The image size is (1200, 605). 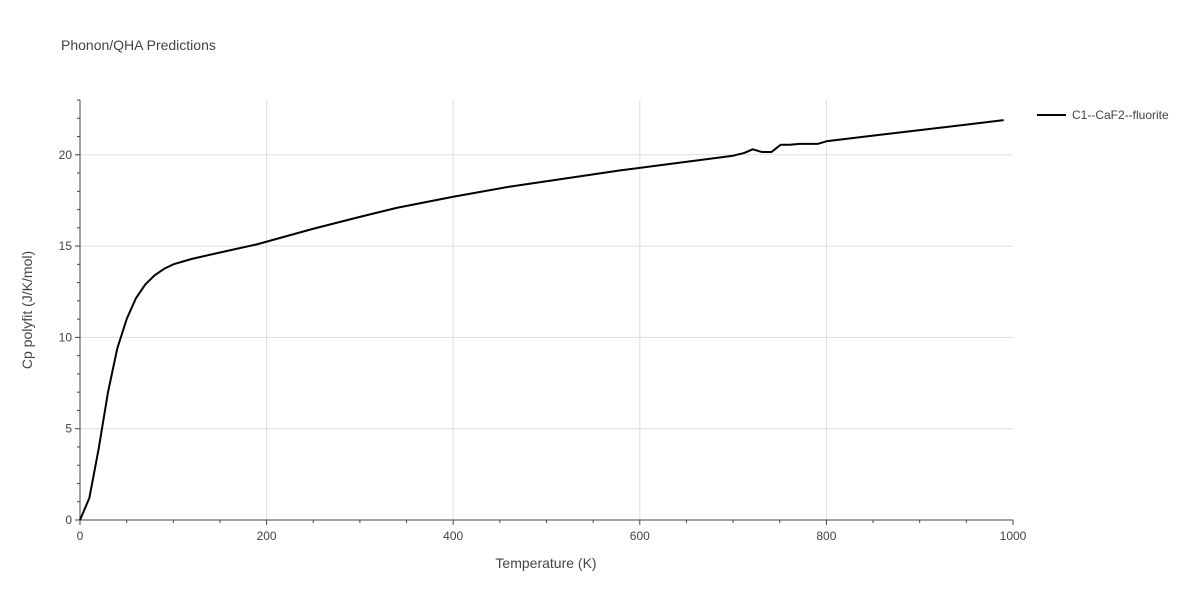 What do you see at coordinates (138, 45) in the screenshot?
I see `chart-title: Phonon/QHA Predictions` at bounding box center [138, 45].